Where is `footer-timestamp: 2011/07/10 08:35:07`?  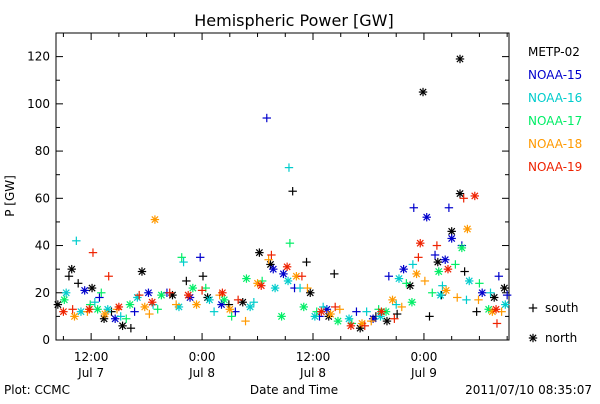
footer-timestamp: 2011/07/10 08:35:07 is located at coordinates (528, 390).